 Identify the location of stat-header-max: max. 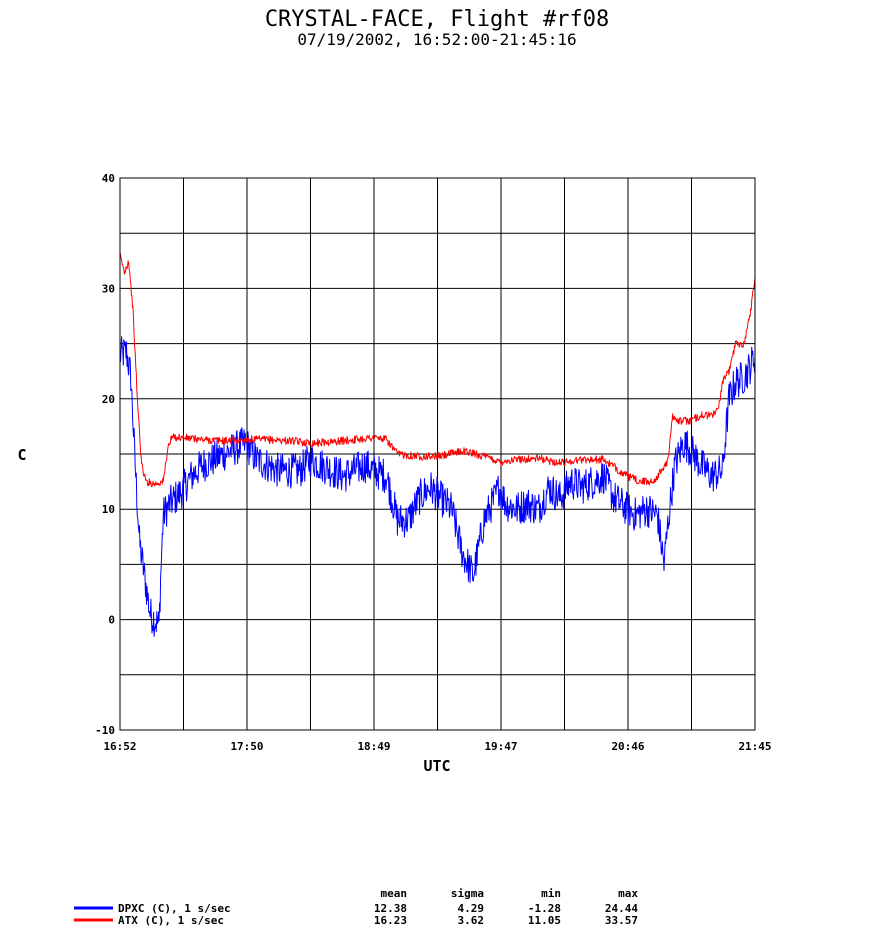
(628, 893).